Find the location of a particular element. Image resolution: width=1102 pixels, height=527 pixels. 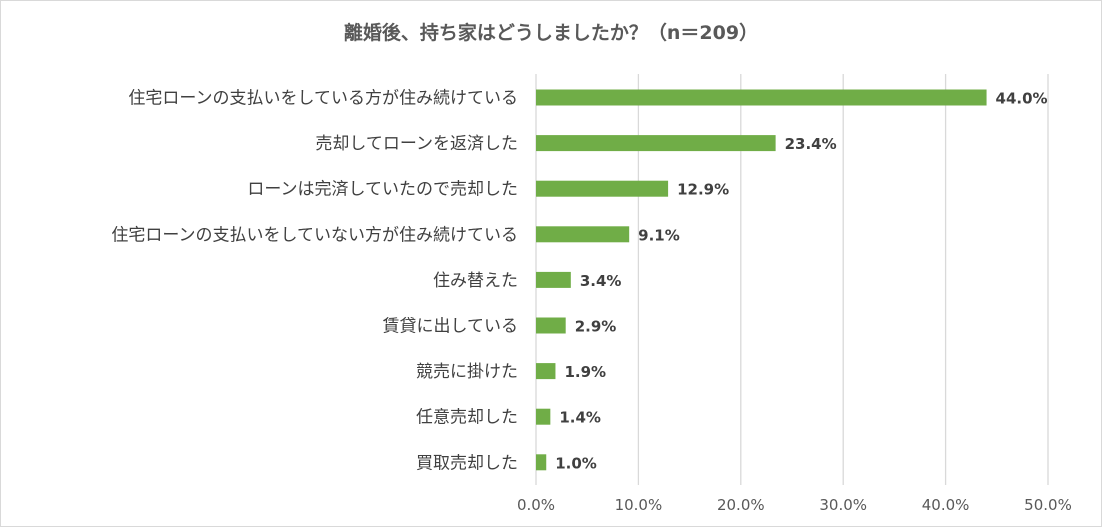

x-axis-ticks: 0.0% 10.0% 20.0% 30.0% 40.0% 50.0% is located at coordinates (794, 505).